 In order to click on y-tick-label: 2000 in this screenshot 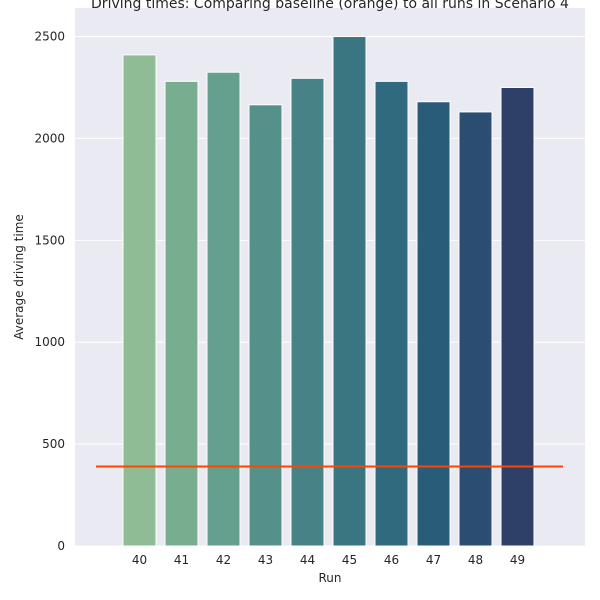, I will do `click(49, 138)`.